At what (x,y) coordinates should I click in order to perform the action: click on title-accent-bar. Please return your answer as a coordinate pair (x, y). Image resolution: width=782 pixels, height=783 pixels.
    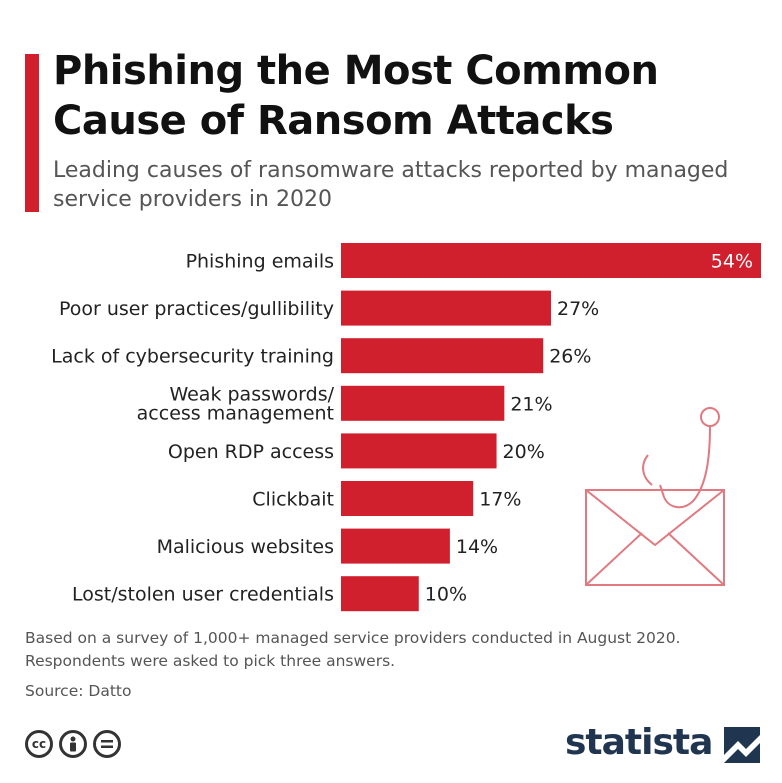
    Looking at the image, I should click on (32, 133).